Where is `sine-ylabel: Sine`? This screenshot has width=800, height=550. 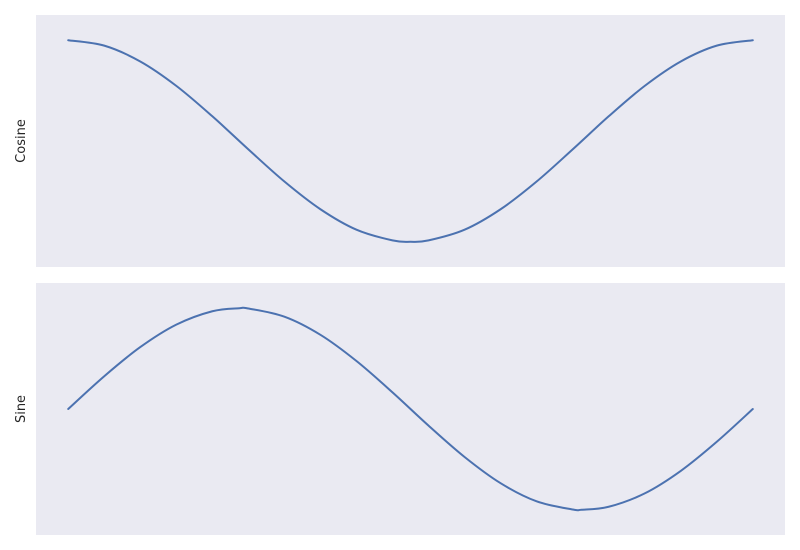 sine-ylabel: Sine is located at coordinates (21, 409).